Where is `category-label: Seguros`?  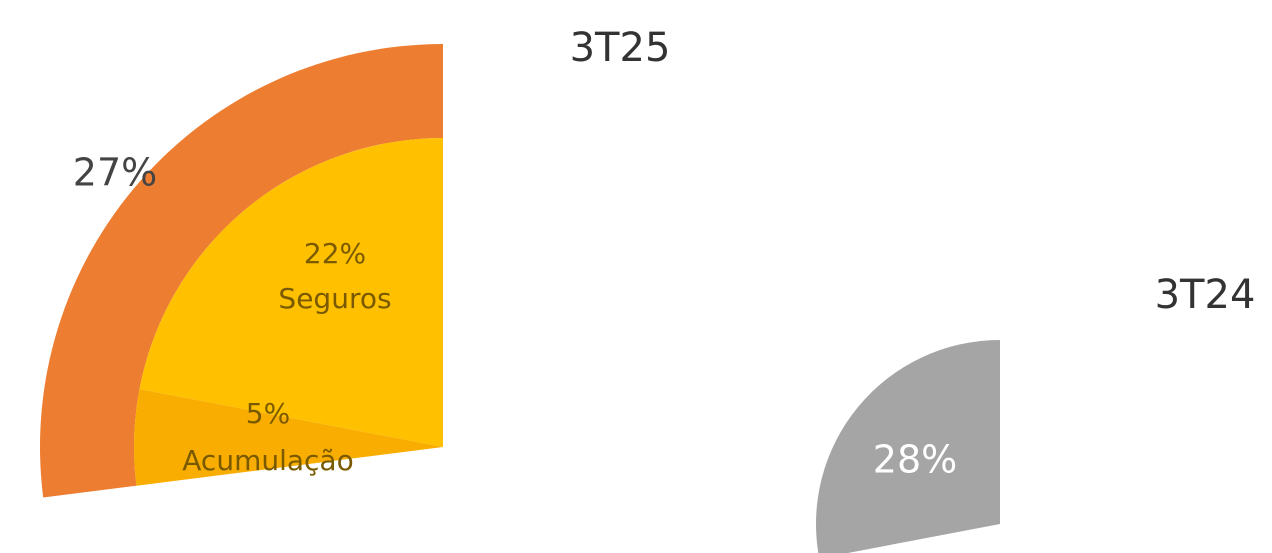 category-label: Seguros is located at coordinates (334, 298).